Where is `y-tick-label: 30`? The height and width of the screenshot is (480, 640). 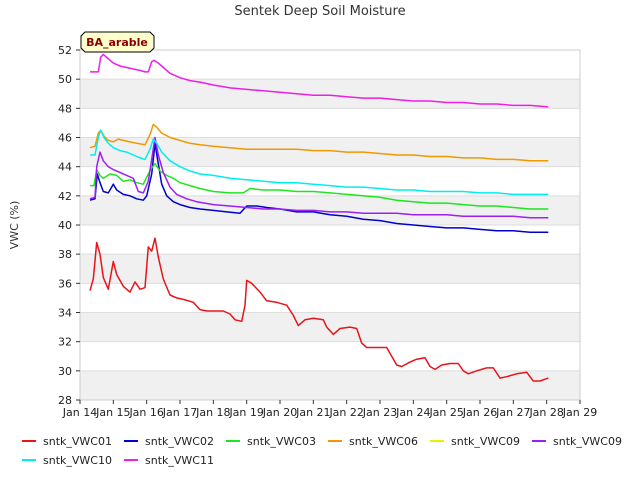
y-tick-label: 30 is located at coordinates (65, 371).